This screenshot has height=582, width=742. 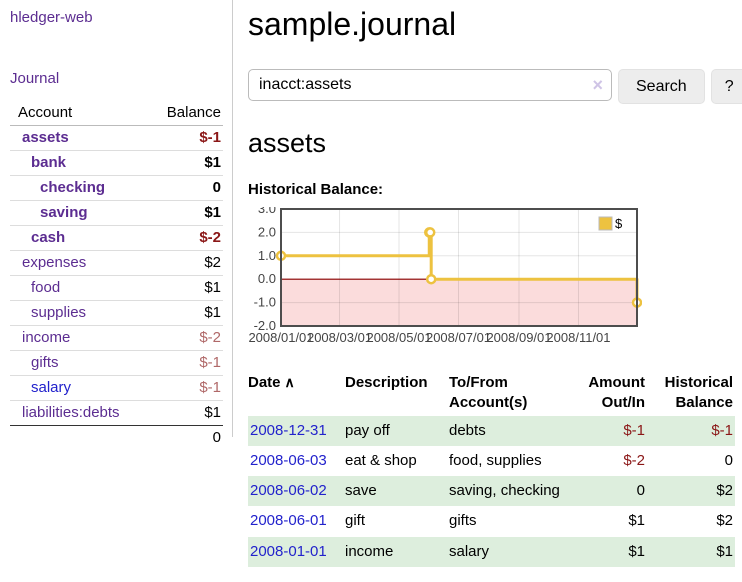 What do you see at coordinates (216, 187) in the screenshot?
I see `account-balance: 0` at bounding box center [216, 187].